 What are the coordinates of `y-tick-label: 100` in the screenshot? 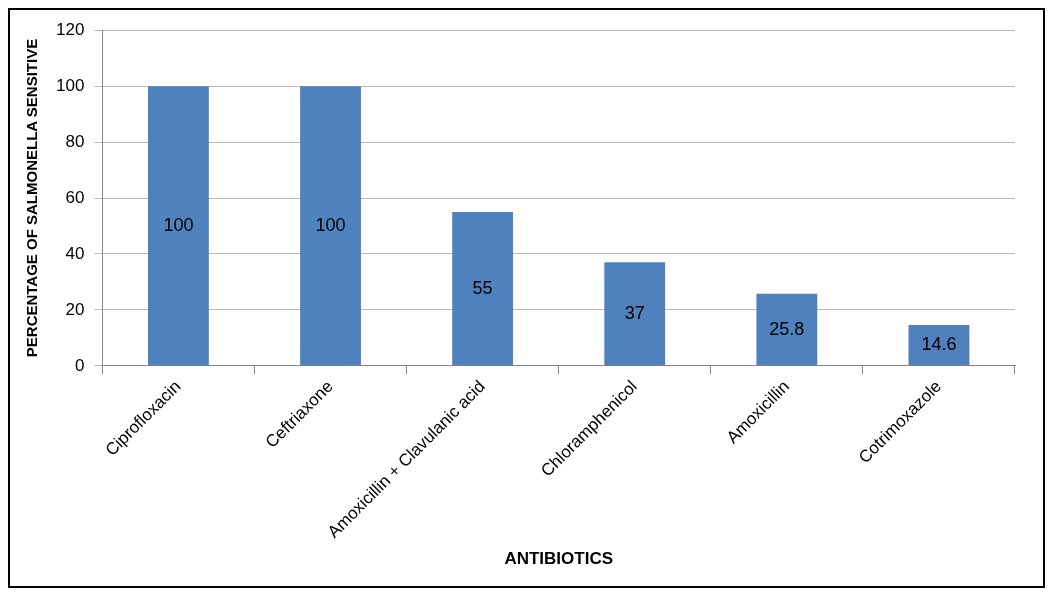 It's located at (70, 85).